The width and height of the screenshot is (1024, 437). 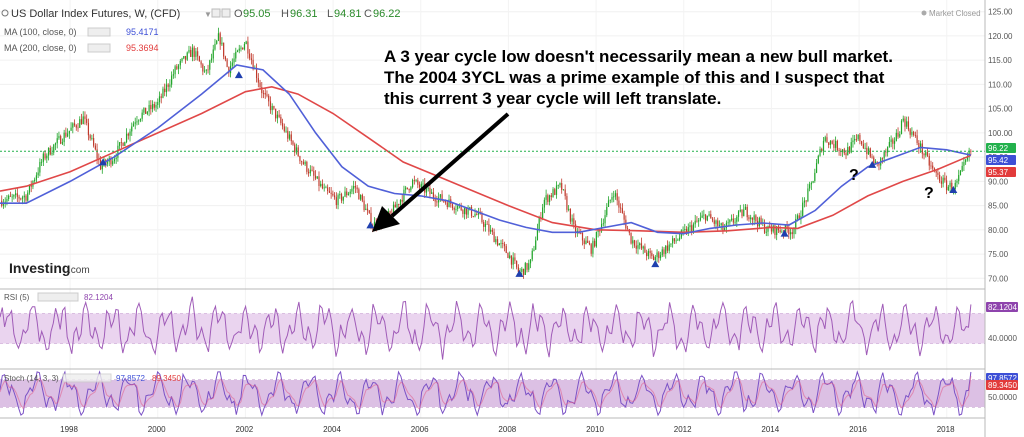 What do you see at coordinates (998, 206) in the screenshot?
I see `price-tick-label: 85.00` at bounding box center [998, 206].